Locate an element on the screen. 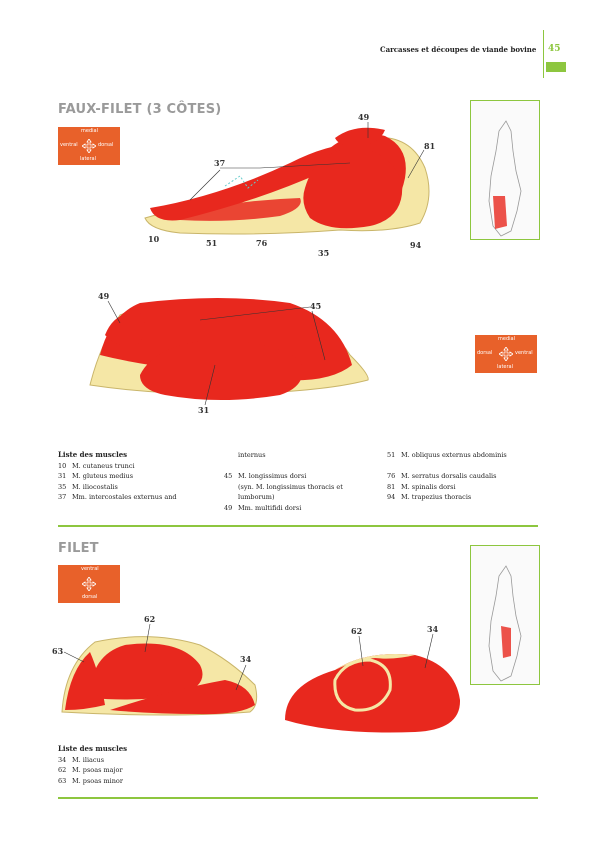 Image resolution: width=595 pixels, height=842 pixels. page-number: 45 is located at coordinates (554, 49).